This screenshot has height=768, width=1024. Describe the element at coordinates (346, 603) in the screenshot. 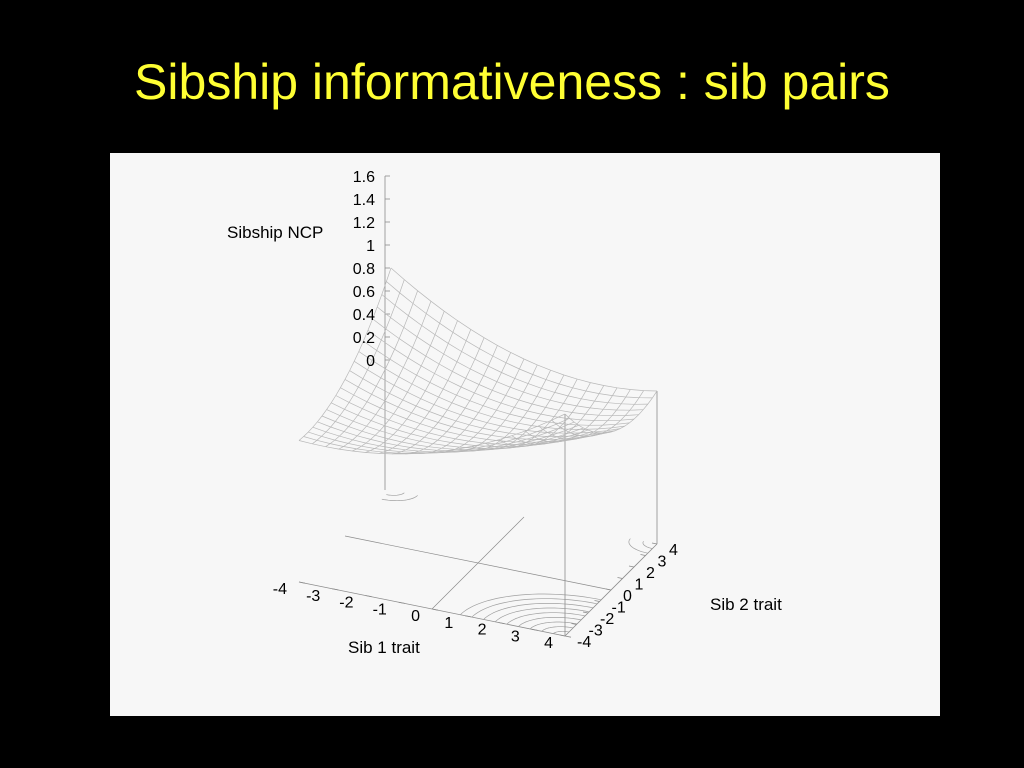

I see `x-tick-label: -2` at that location.